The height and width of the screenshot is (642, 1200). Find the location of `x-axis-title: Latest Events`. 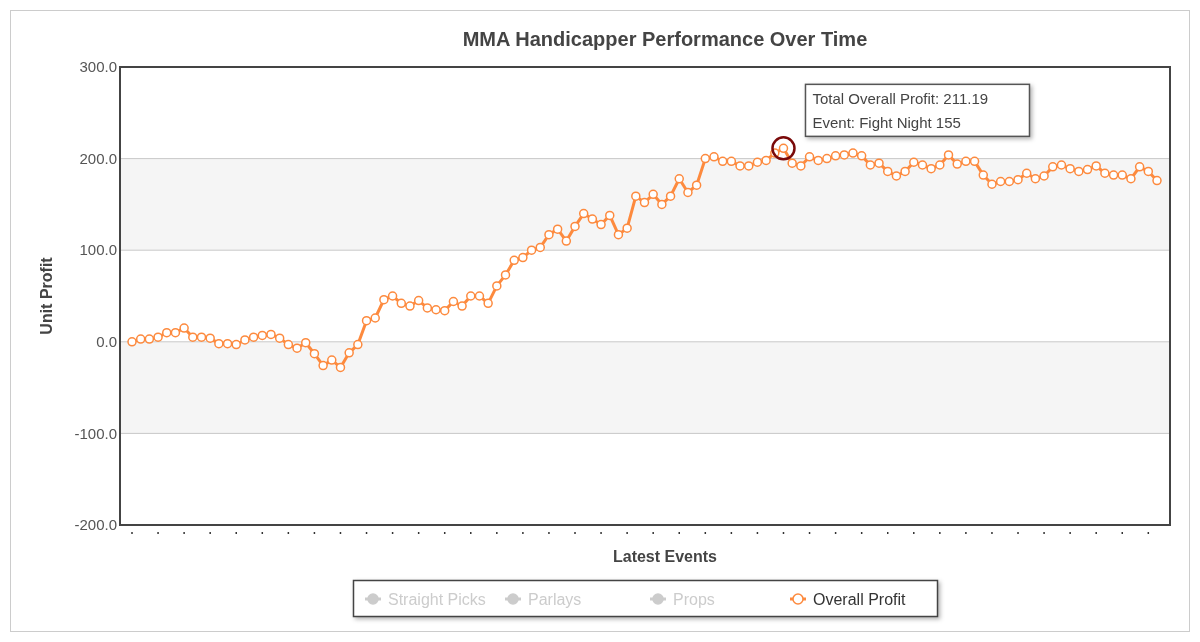

x-axis-title: Latest Events is located at coordinates (665, 556).